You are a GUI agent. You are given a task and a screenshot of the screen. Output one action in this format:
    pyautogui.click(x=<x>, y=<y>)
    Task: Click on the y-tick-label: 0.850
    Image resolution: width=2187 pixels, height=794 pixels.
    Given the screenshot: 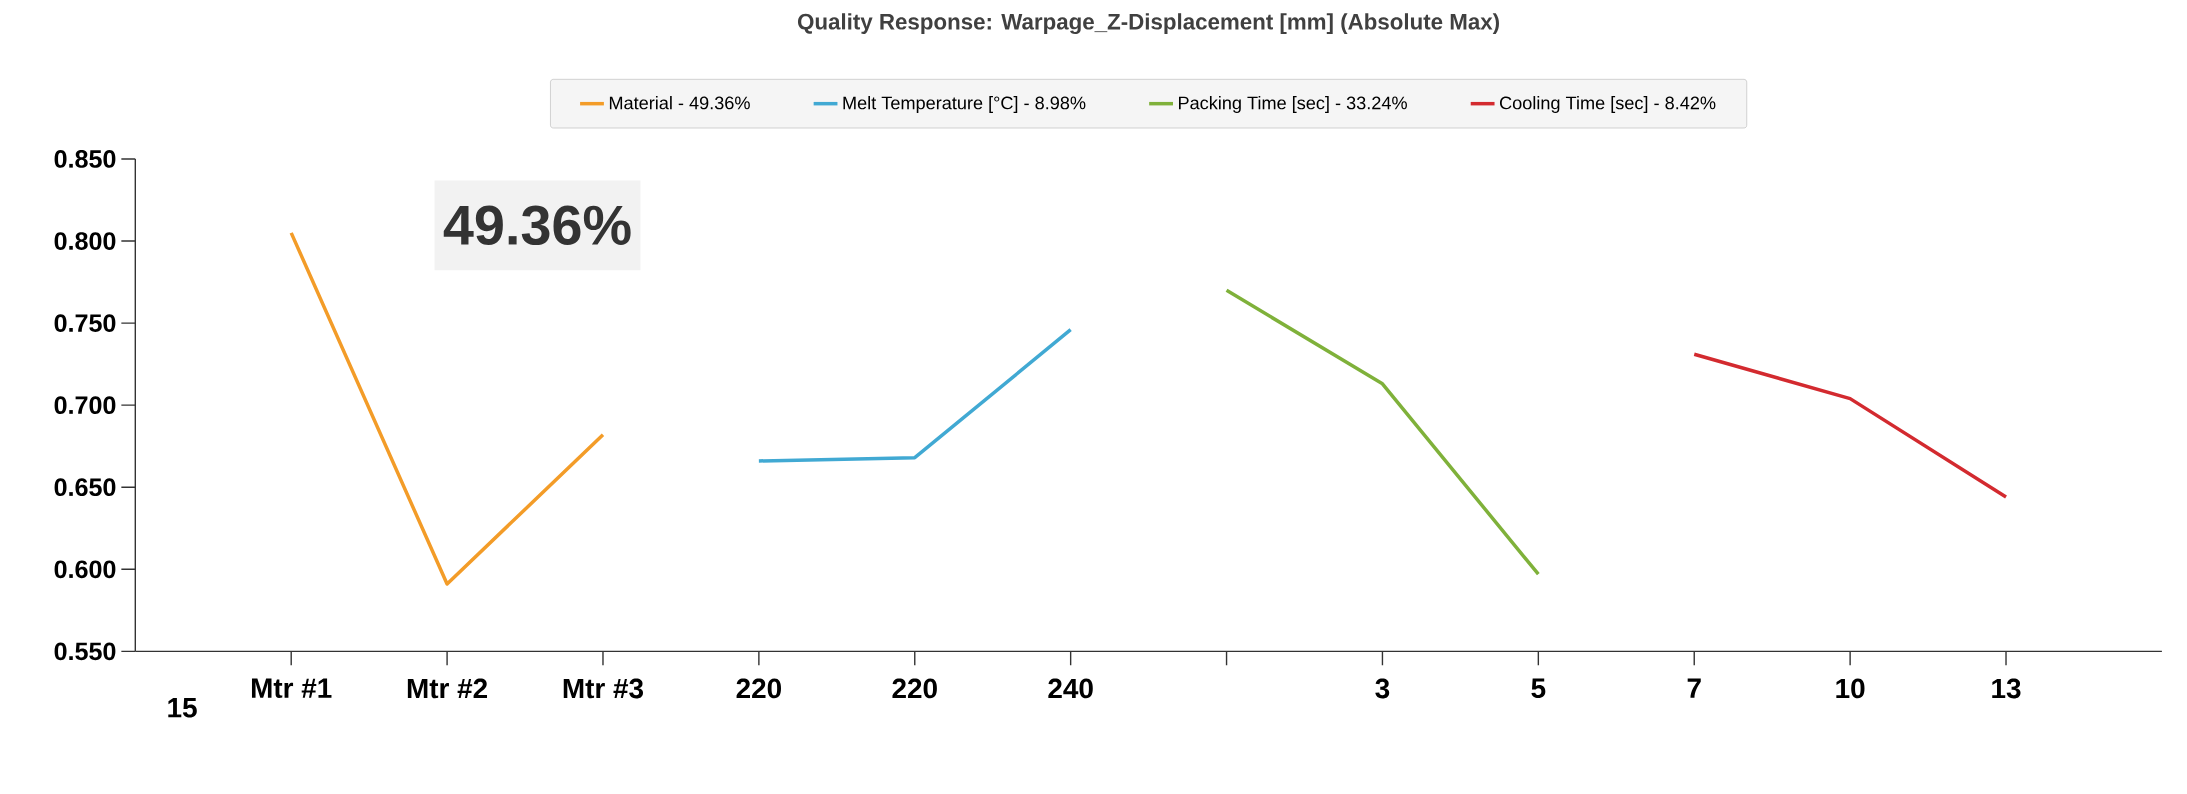 What is the action you would take?
    pyautogui.click(x=85, y=159)
    